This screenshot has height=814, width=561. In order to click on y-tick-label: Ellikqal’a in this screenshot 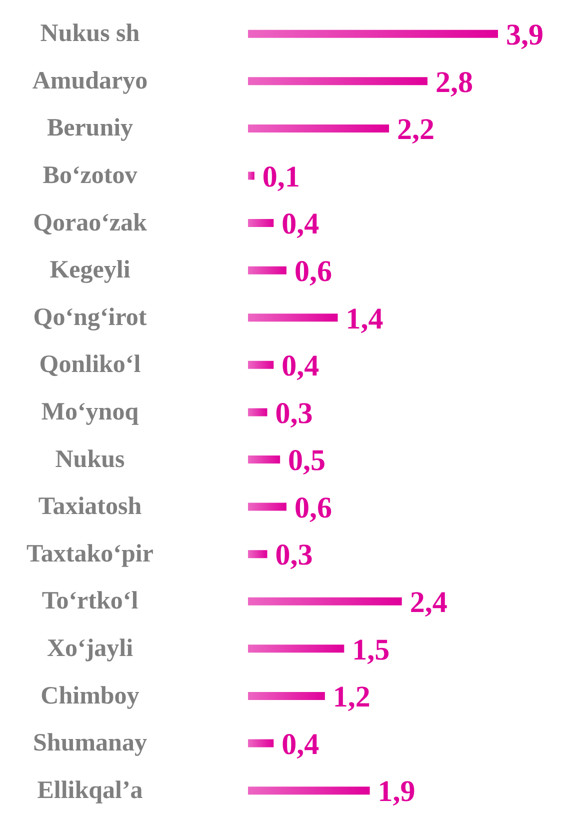, I will do `click(90, 790)`.